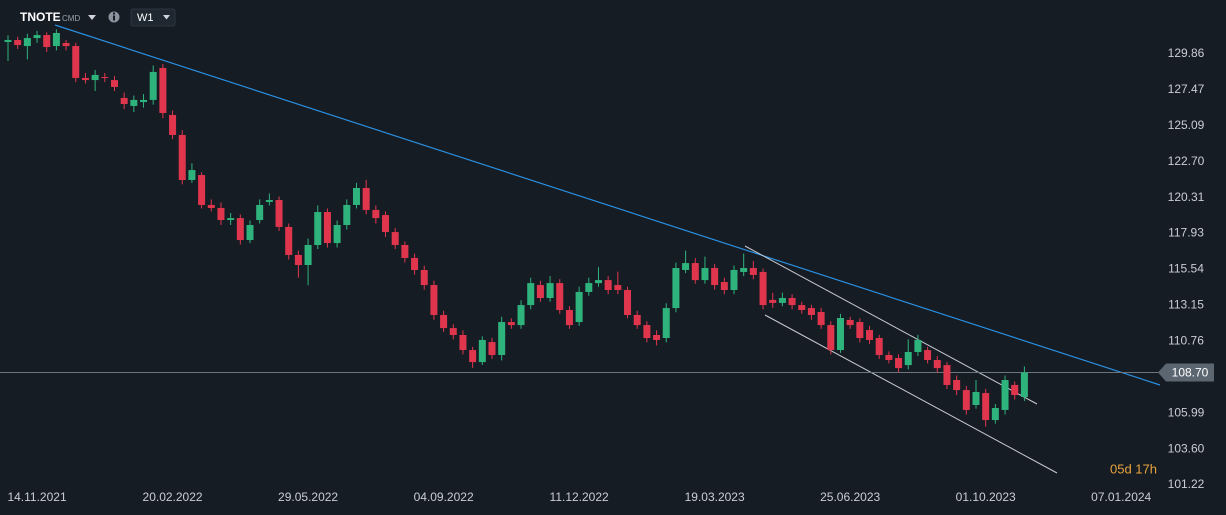  Describe the element at coordinates (114, 13) in the screenshot. I see `info-icon-glyph` at that location.